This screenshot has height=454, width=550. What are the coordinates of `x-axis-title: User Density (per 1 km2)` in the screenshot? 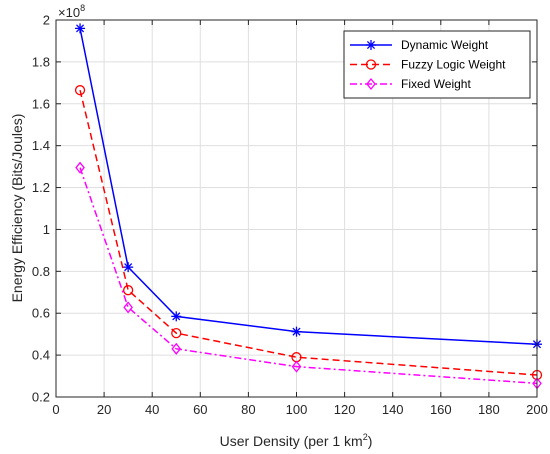 It's located at (296, 440).